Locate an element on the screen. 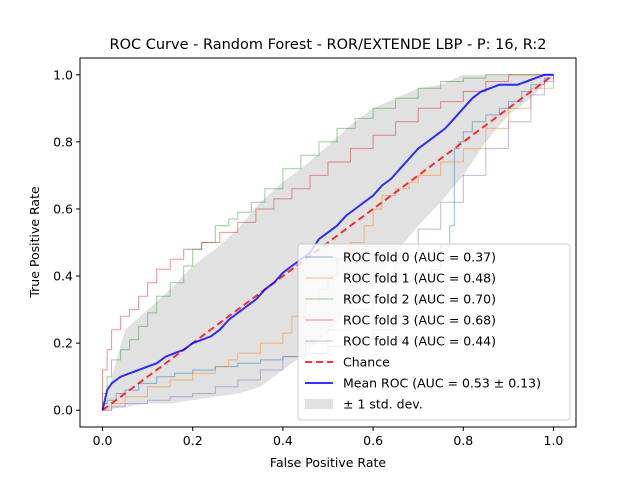 The image size is (640, 480). y-tick-label: 0.6 is located at coordinates (63, 208).